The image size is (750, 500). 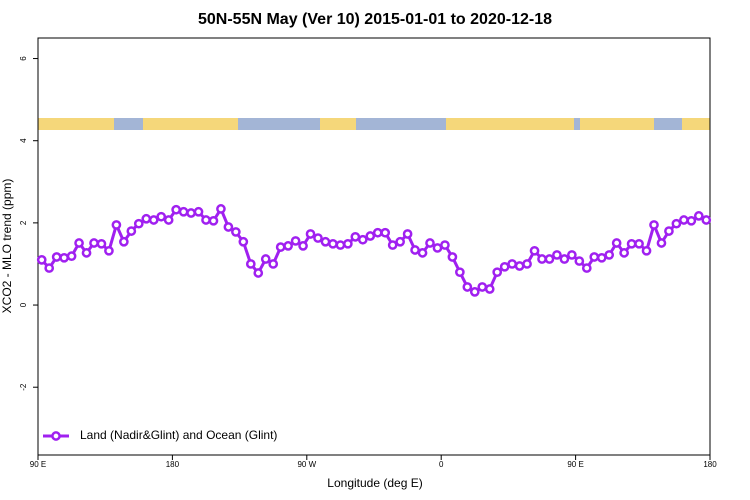 I want to click on y-tick-label: 0, so click(x=23, y=304).